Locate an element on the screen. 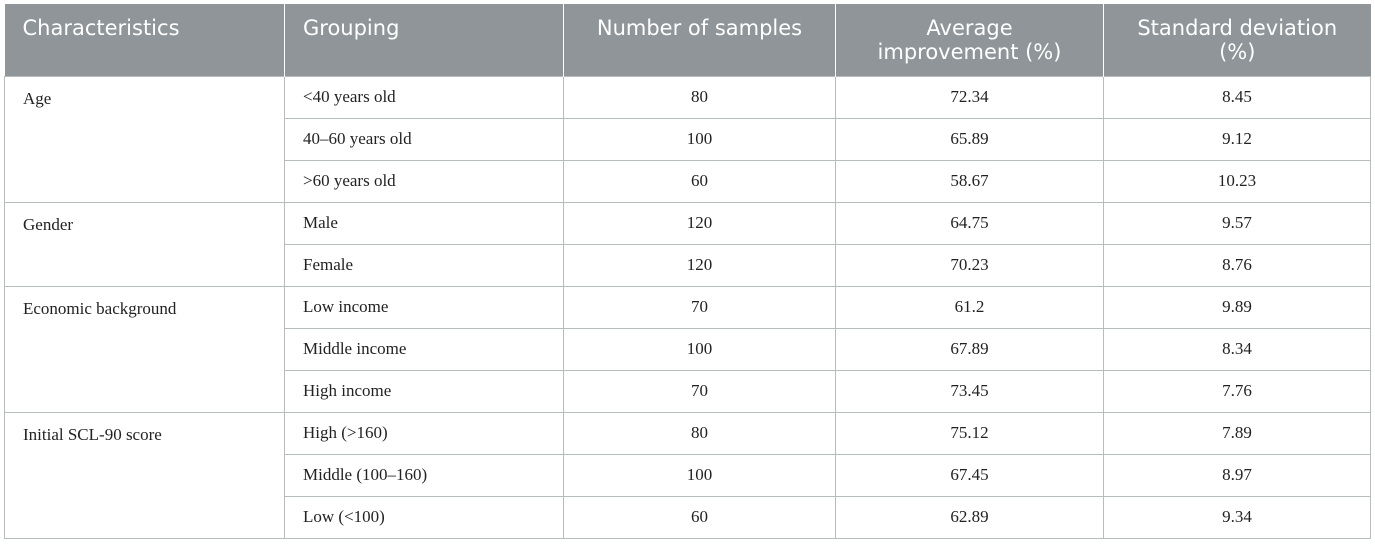 Image resolution: width=1375 pixels, height=546 pixels. average-improvement-cell: 62.89 is located at coordinates (969, 517).